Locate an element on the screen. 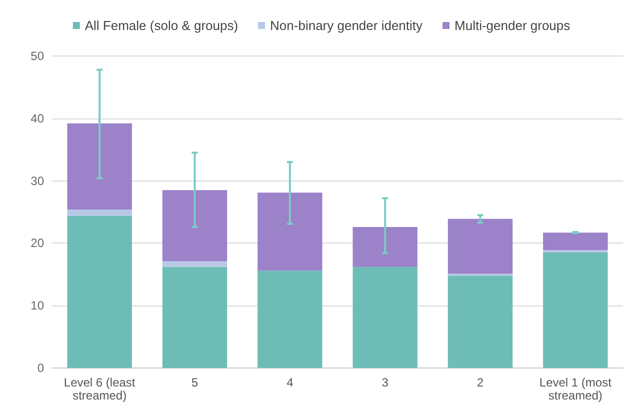 Image resolution: width=643 pixels, height=415 pixels. x-tick-label: 4 is located at coordinates (290, 383).